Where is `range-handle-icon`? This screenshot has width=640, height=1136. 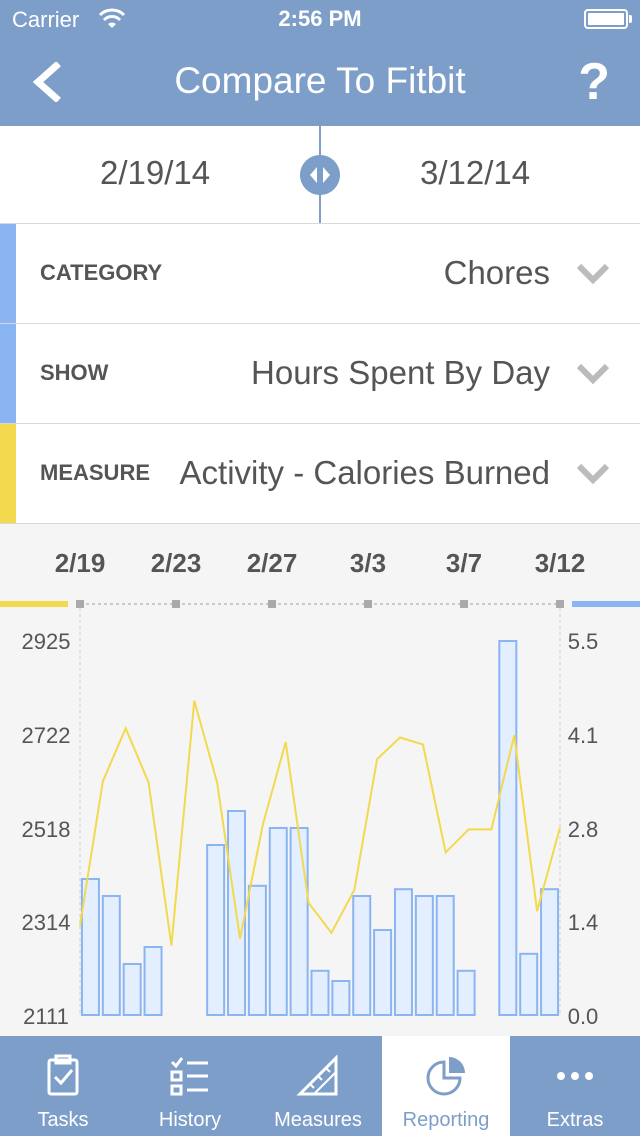
range-handle-icon is located at coordinates (320, 175).